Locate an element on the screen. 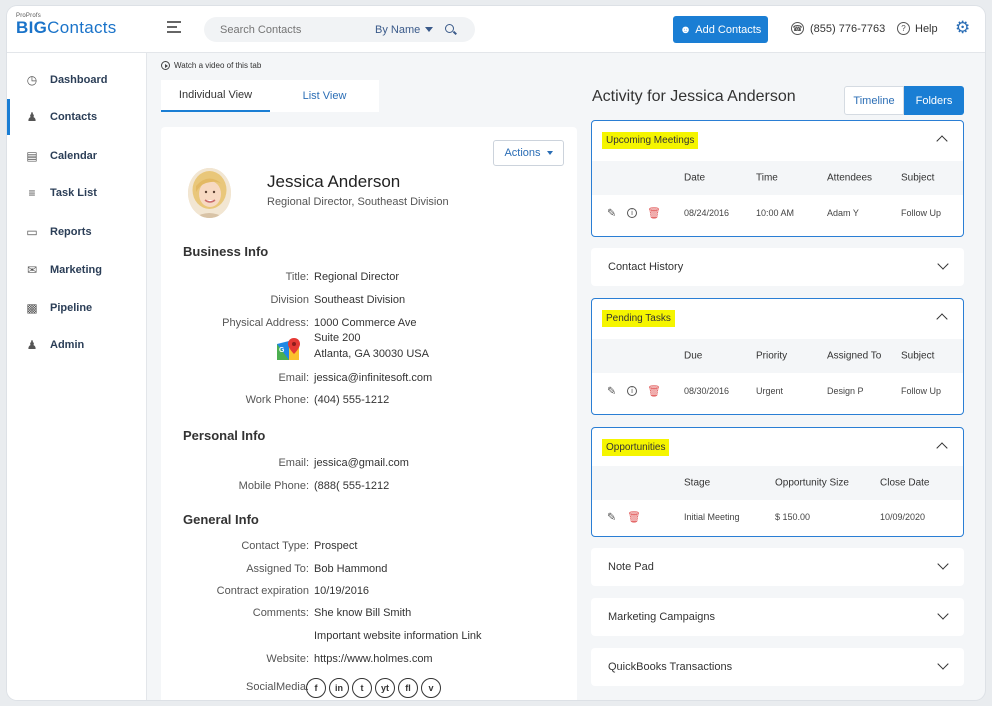 Image resolution: width=992 pixels, height=706 pixels. panel-header: Marketing Campaigns is located at coordinates (777, 617).